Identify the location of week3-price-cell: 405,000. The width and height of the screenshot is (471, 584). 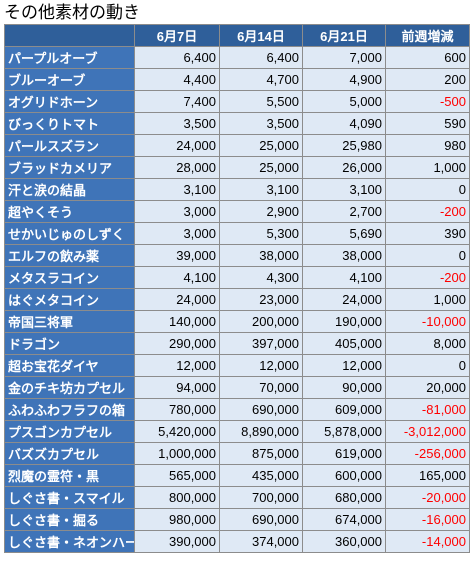
(344, 343).